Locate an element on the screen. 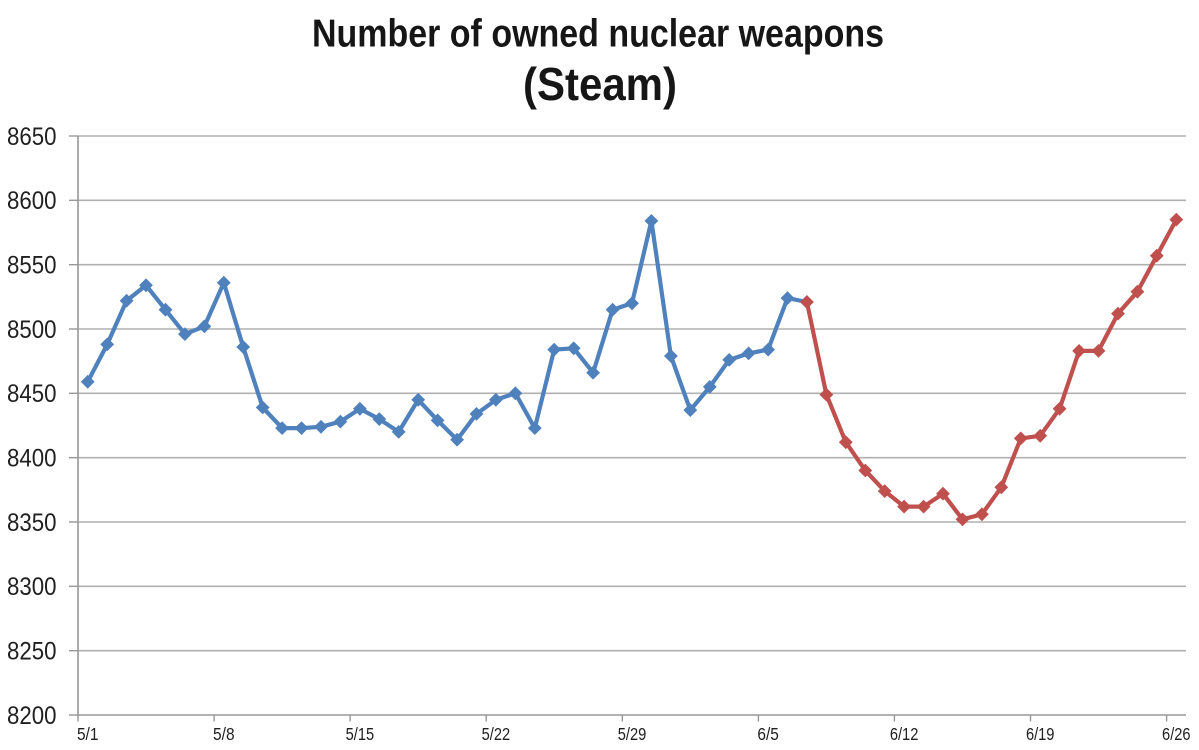 This screenshot has width=1199, height=750. svg-text: 6/5 is located at coordinates (768, 734).